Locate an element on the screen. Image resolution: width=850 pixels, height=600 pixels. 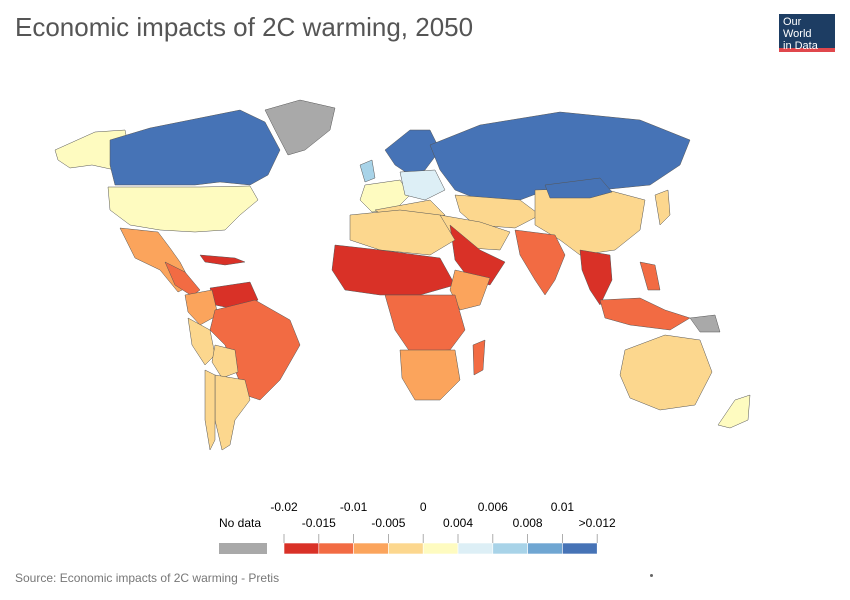
region-horn-africa is located at coordinates (470, 290).